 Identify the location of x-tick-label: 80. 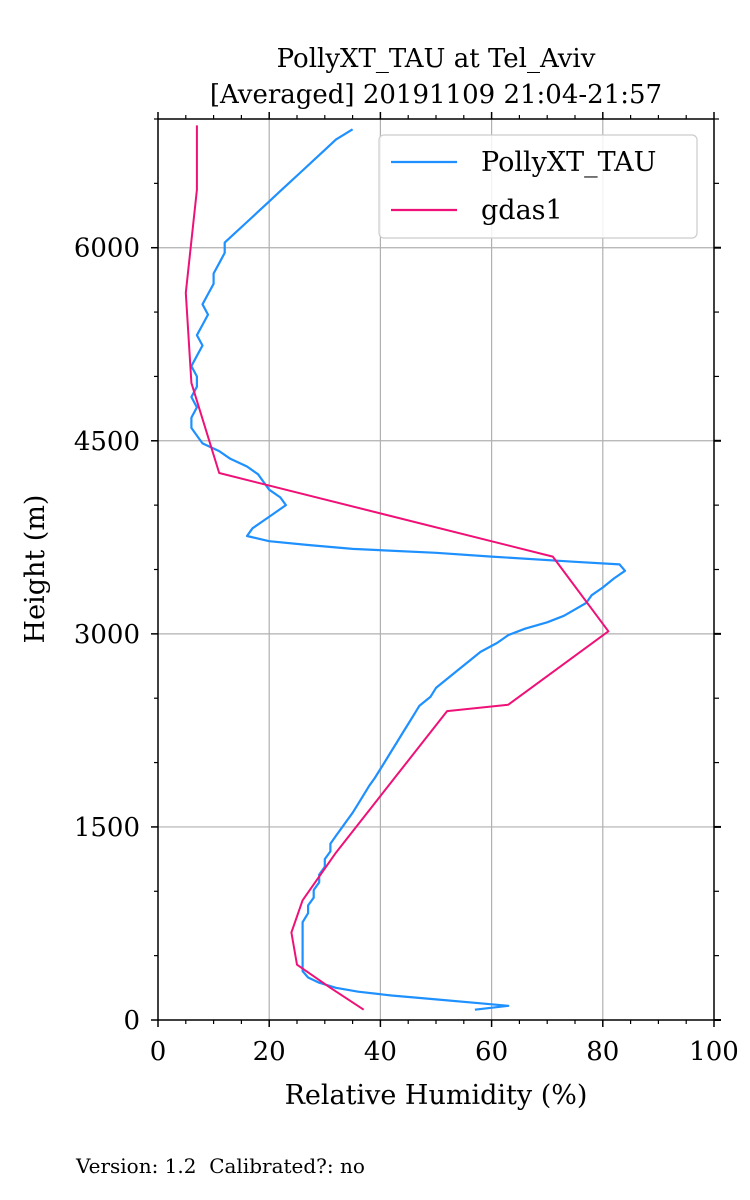
(602, 1052).